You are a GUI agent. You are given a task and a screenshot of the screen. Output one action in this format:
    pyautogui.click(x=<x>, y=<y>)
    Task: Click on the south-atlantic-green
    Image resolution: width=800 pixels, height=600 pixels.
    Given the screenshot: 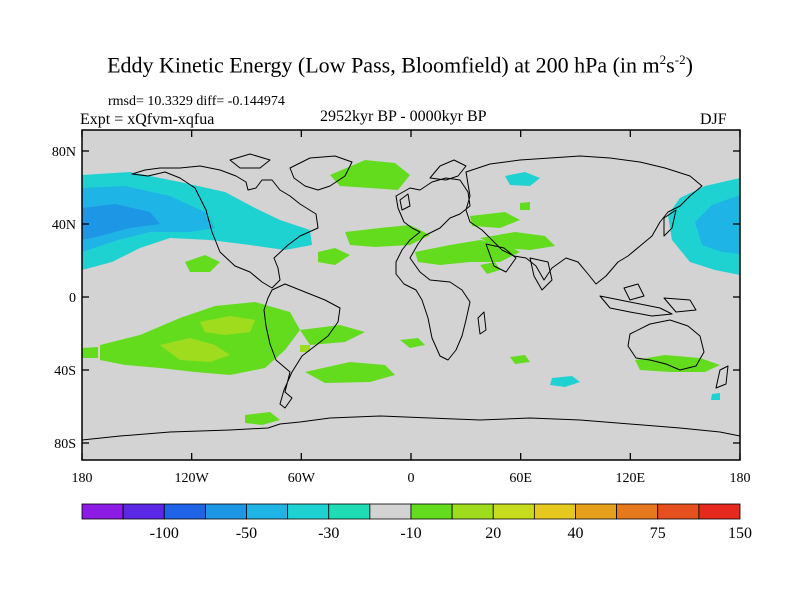 What is the action you would take?
    pyautogui.click(x=332, y=335)
    